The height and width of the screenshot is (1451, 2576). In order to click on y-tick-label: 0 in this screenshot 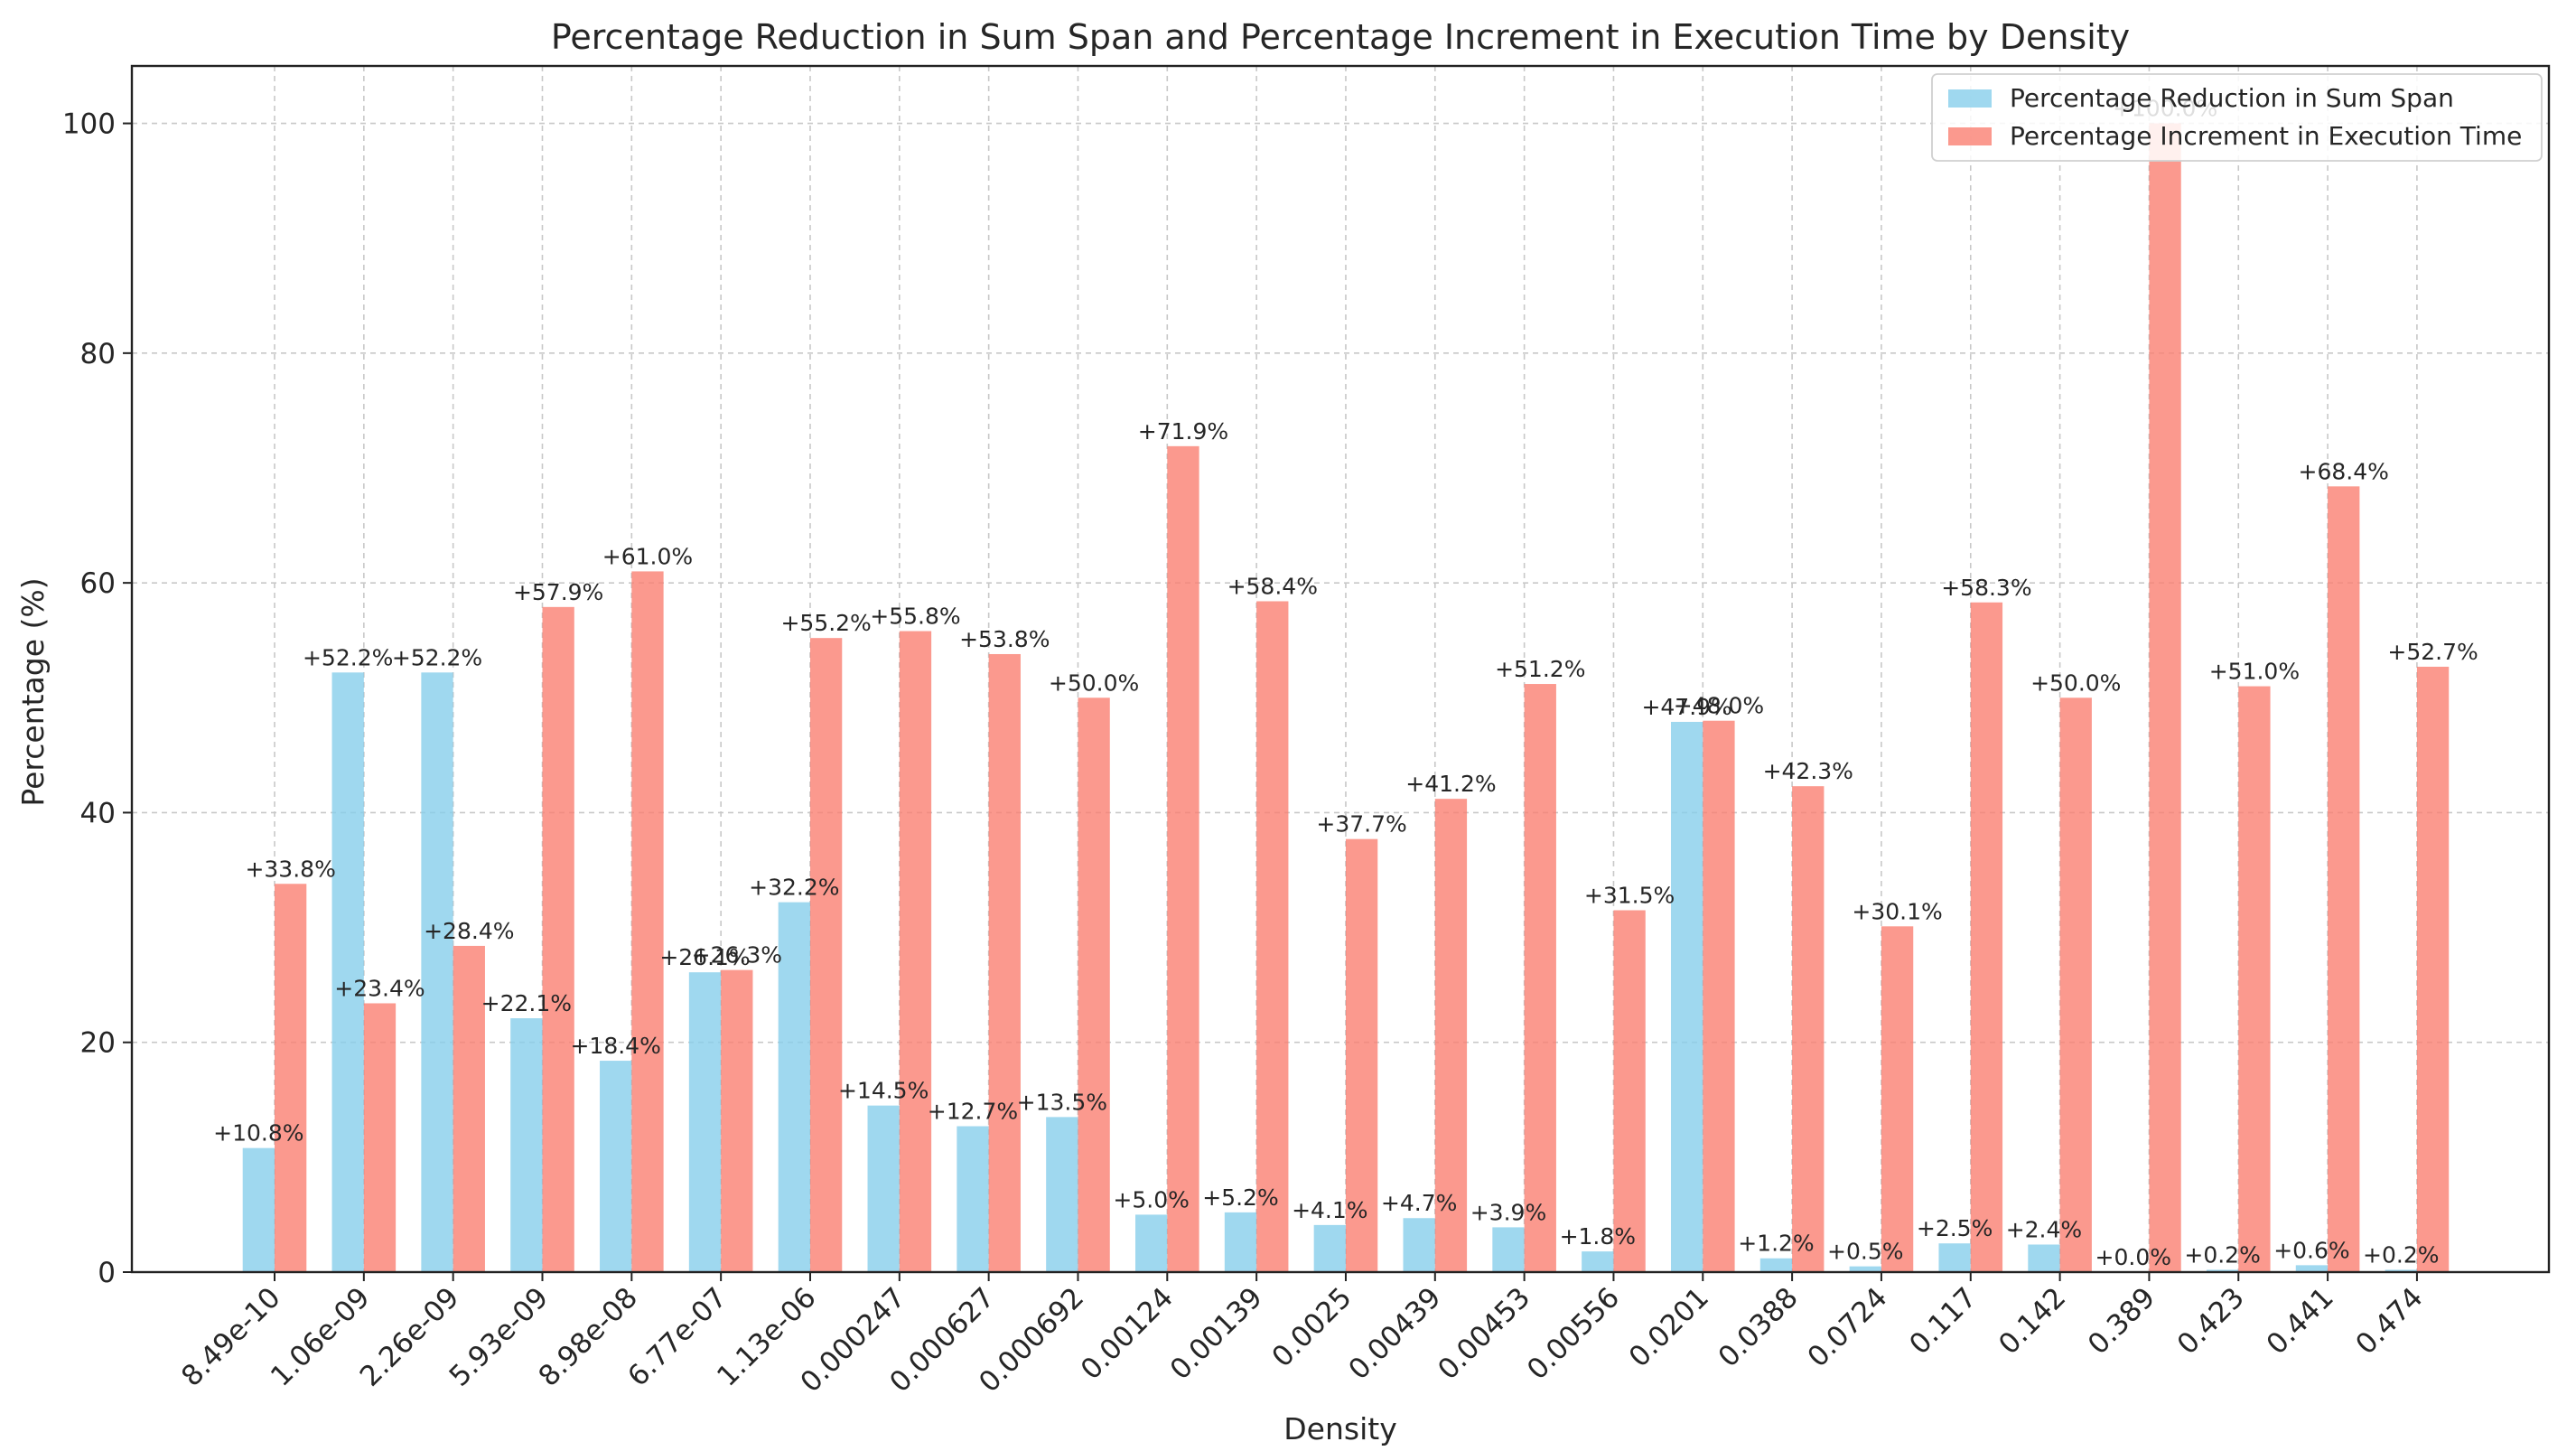, I will do `click(107, 1273)`.